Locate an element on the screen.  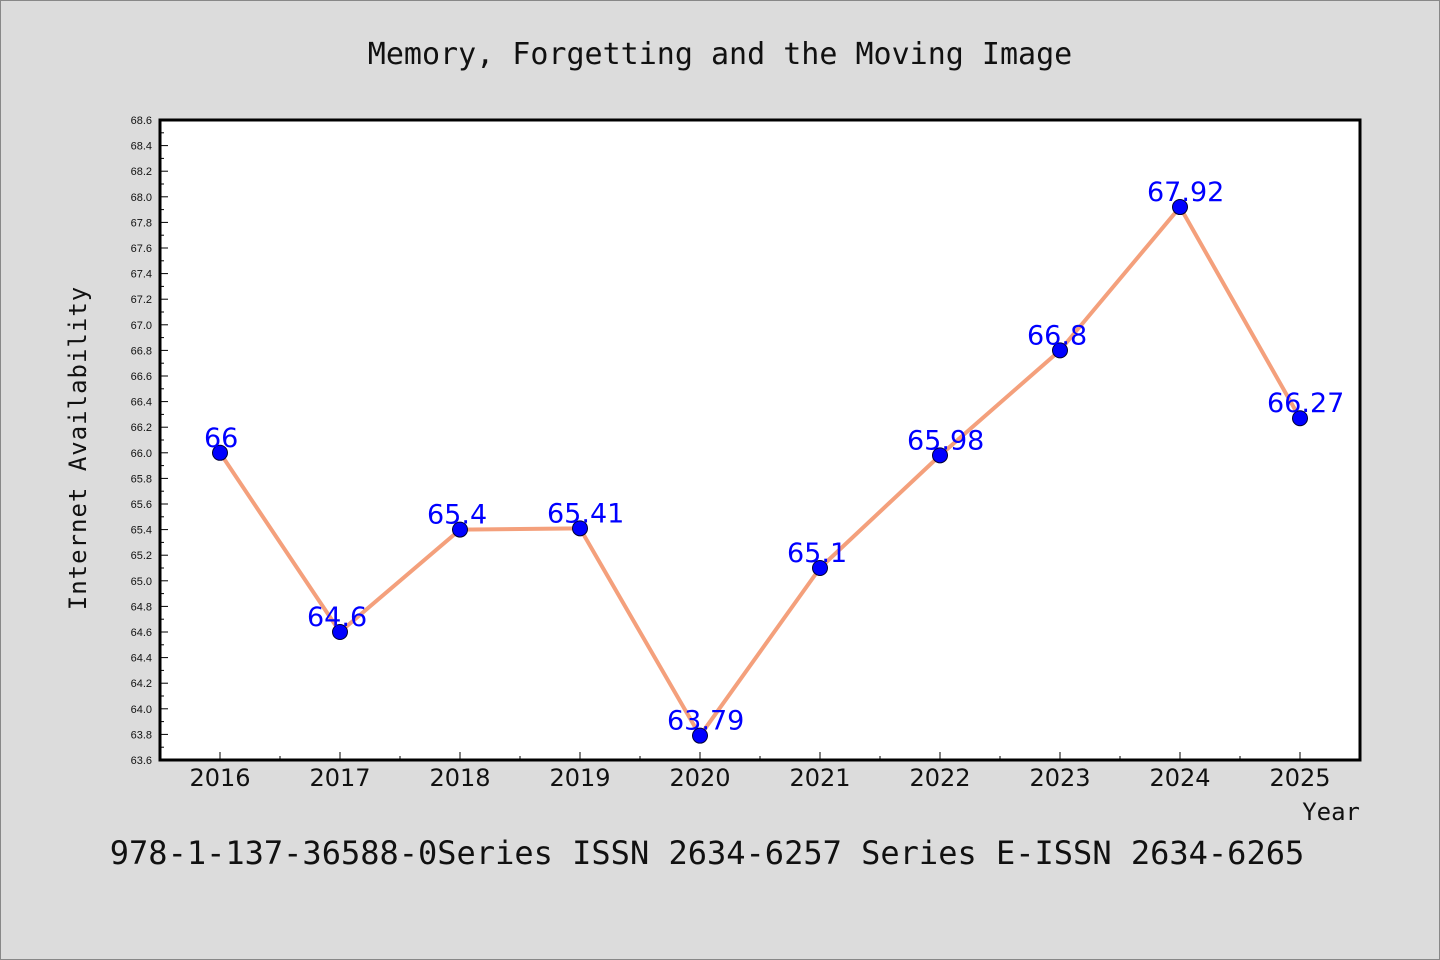
data-label: 67.92 is located at coordinates (1185, 192).